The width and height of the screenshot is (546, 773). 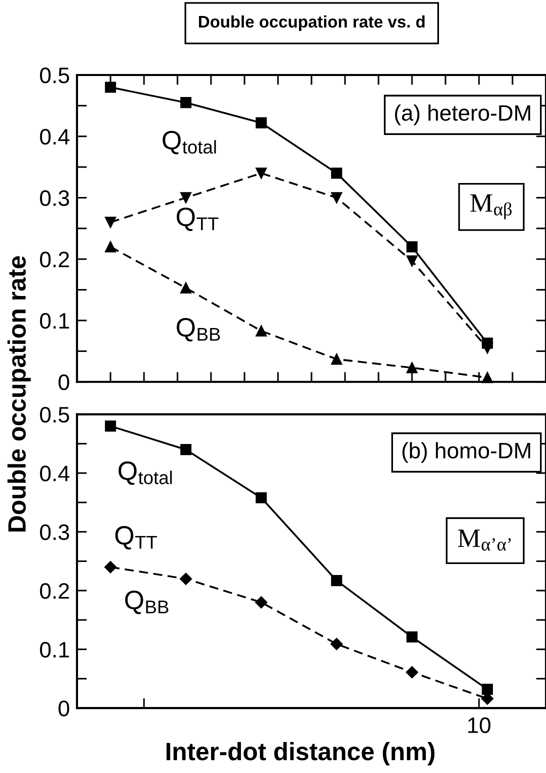 What do you see at coordinates (479, 725) in the screenshot?
I see `text: 10` at bounding box center [479, 725].